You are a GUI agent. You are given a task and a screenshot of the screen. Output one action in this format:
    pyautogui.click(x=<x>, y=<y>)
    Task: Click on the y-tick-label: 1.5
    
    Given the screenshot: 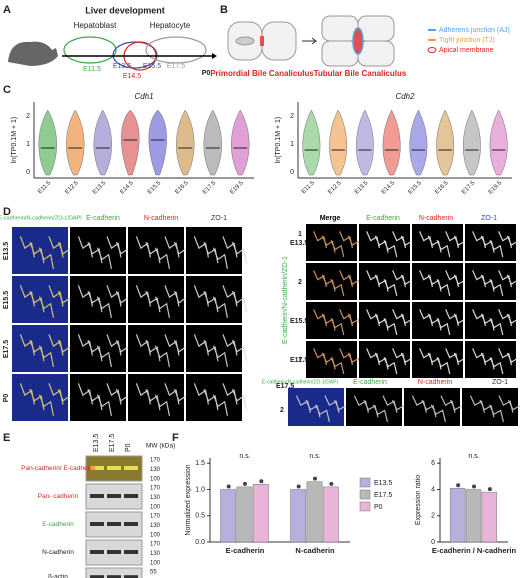 What is the action you would take?
    pyautogui.click(x=200, y=463)
    